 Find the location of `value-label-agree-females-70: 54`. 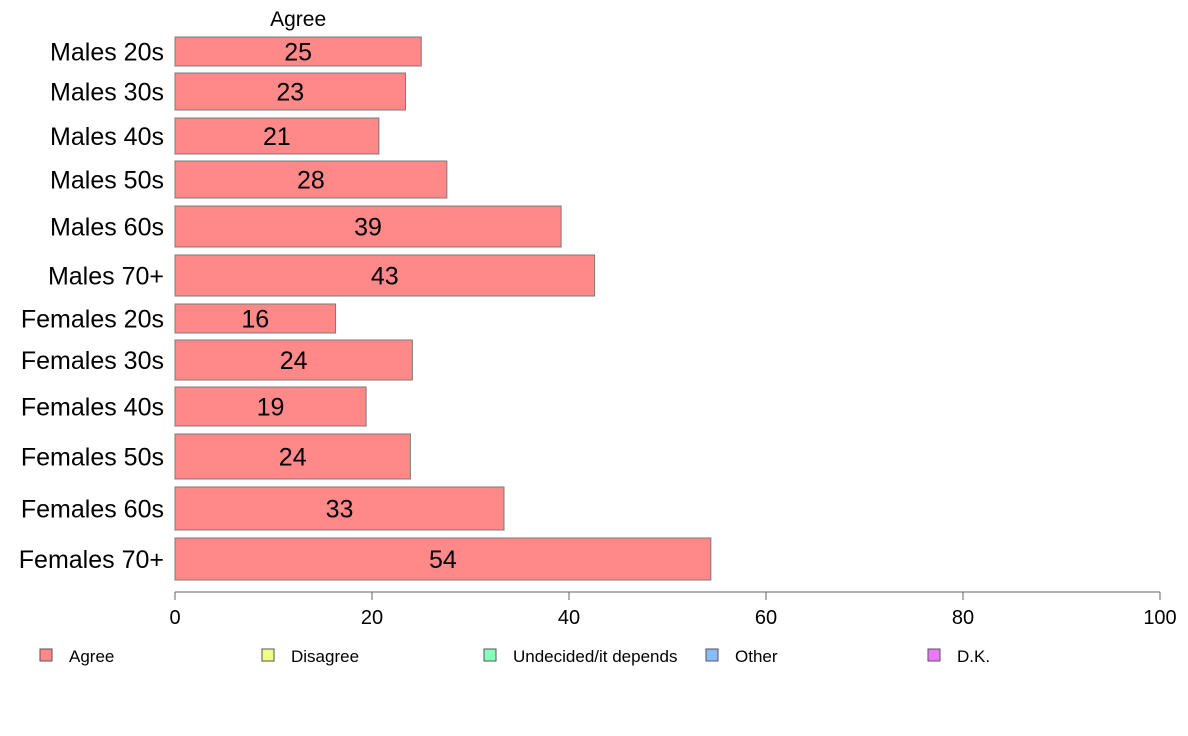

value-label-agree-females-70: 54 is located at coordinates (443, 560).